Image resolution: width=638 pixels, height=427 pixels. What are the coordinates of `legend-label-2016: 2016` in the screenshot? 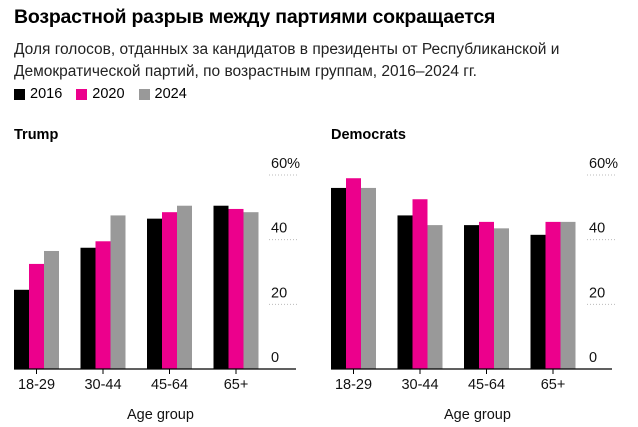 It's located at (46, 94).